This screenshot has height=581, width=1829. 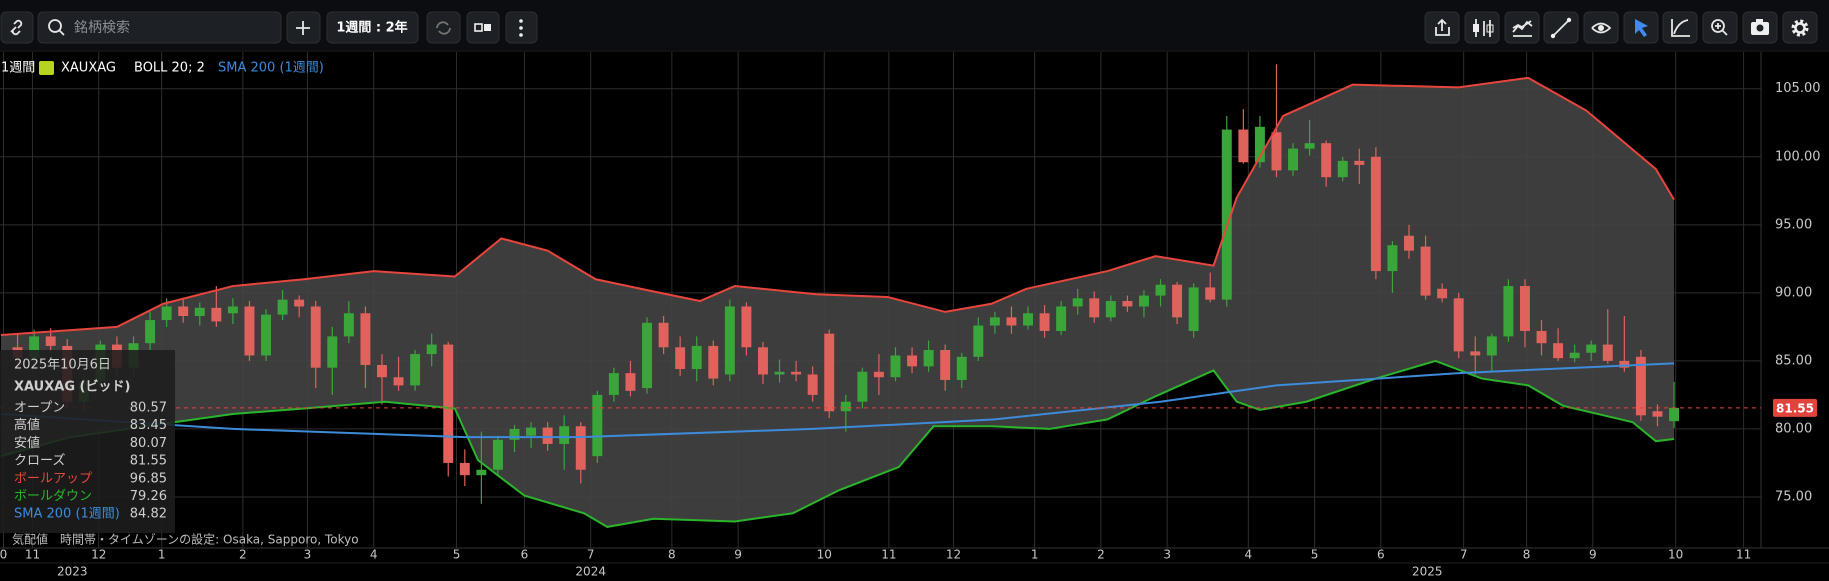 What do you see at coordinates (1561, 27) in the screenshot?
I see `draw-button` at bounding box center [1561, 27].